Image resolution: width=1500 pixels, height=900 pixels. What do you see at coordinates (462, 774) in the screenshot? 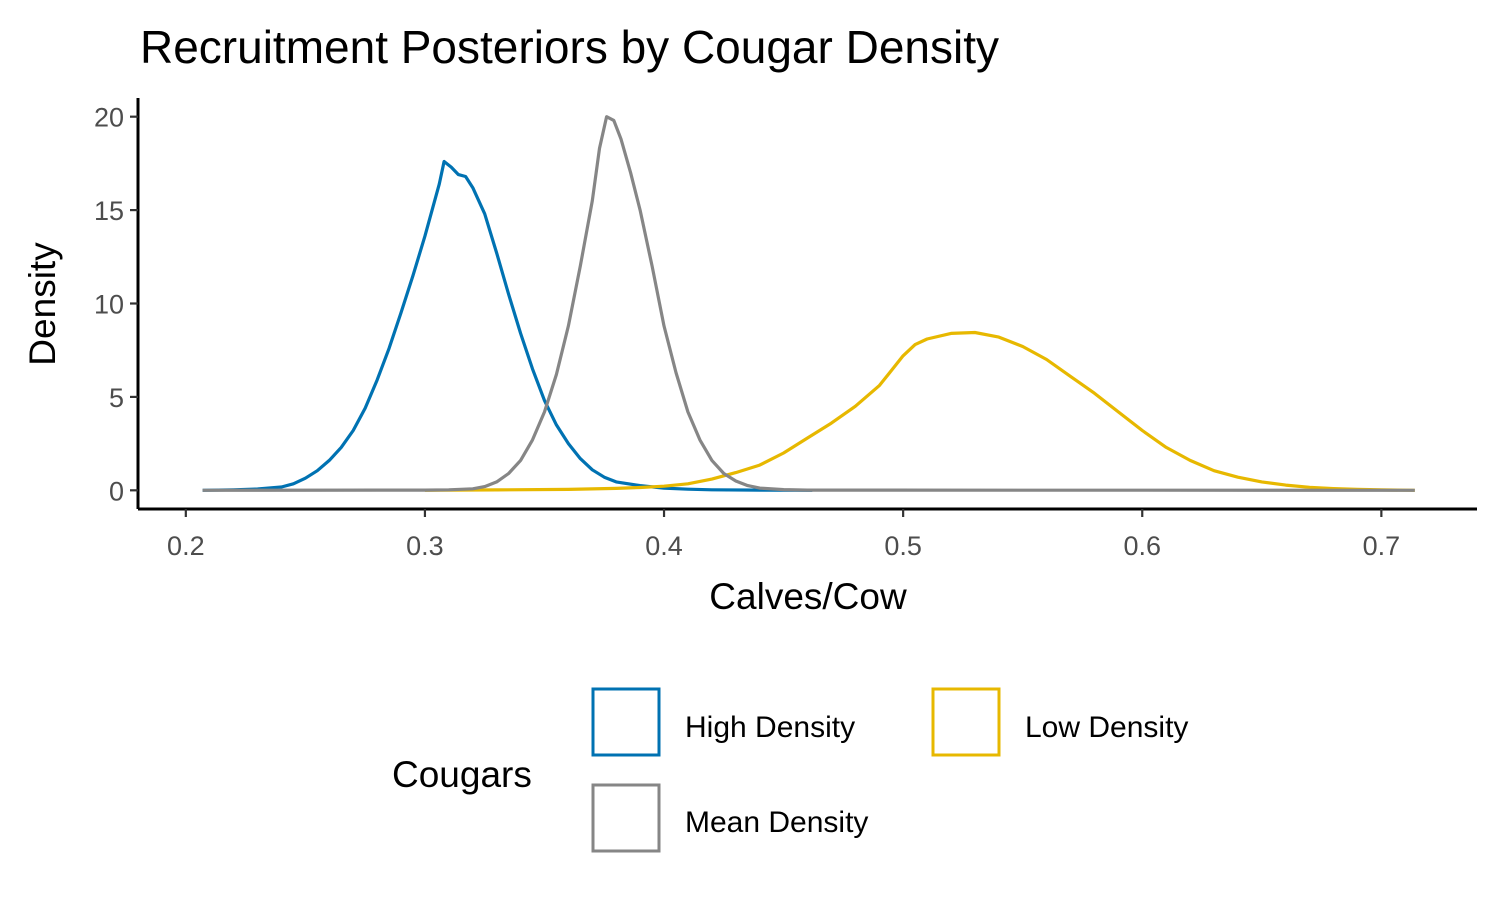
I see `legend-title: Cougars` at bounding box center [462, 774].